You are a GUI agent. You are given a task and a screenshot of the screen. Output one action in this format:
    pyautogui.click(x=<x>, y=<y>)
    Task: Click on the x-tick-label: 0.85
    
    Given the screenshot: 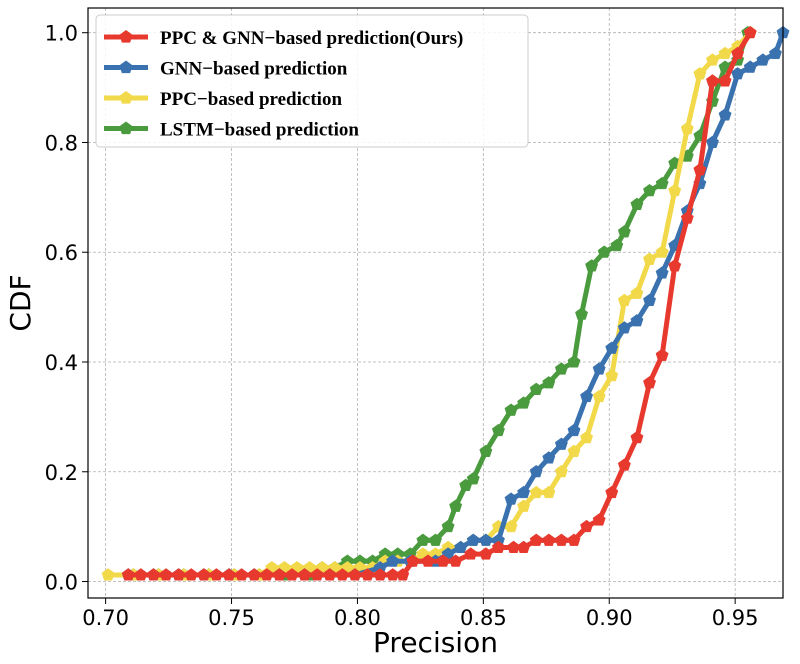 What is the action you would take?
    pyautogui.click(x=483, y=618)
    